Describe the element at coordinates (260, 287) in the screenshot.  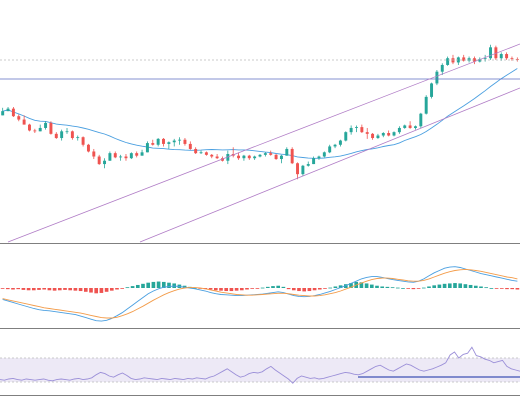
I see `macd-hist-layer` at that location.